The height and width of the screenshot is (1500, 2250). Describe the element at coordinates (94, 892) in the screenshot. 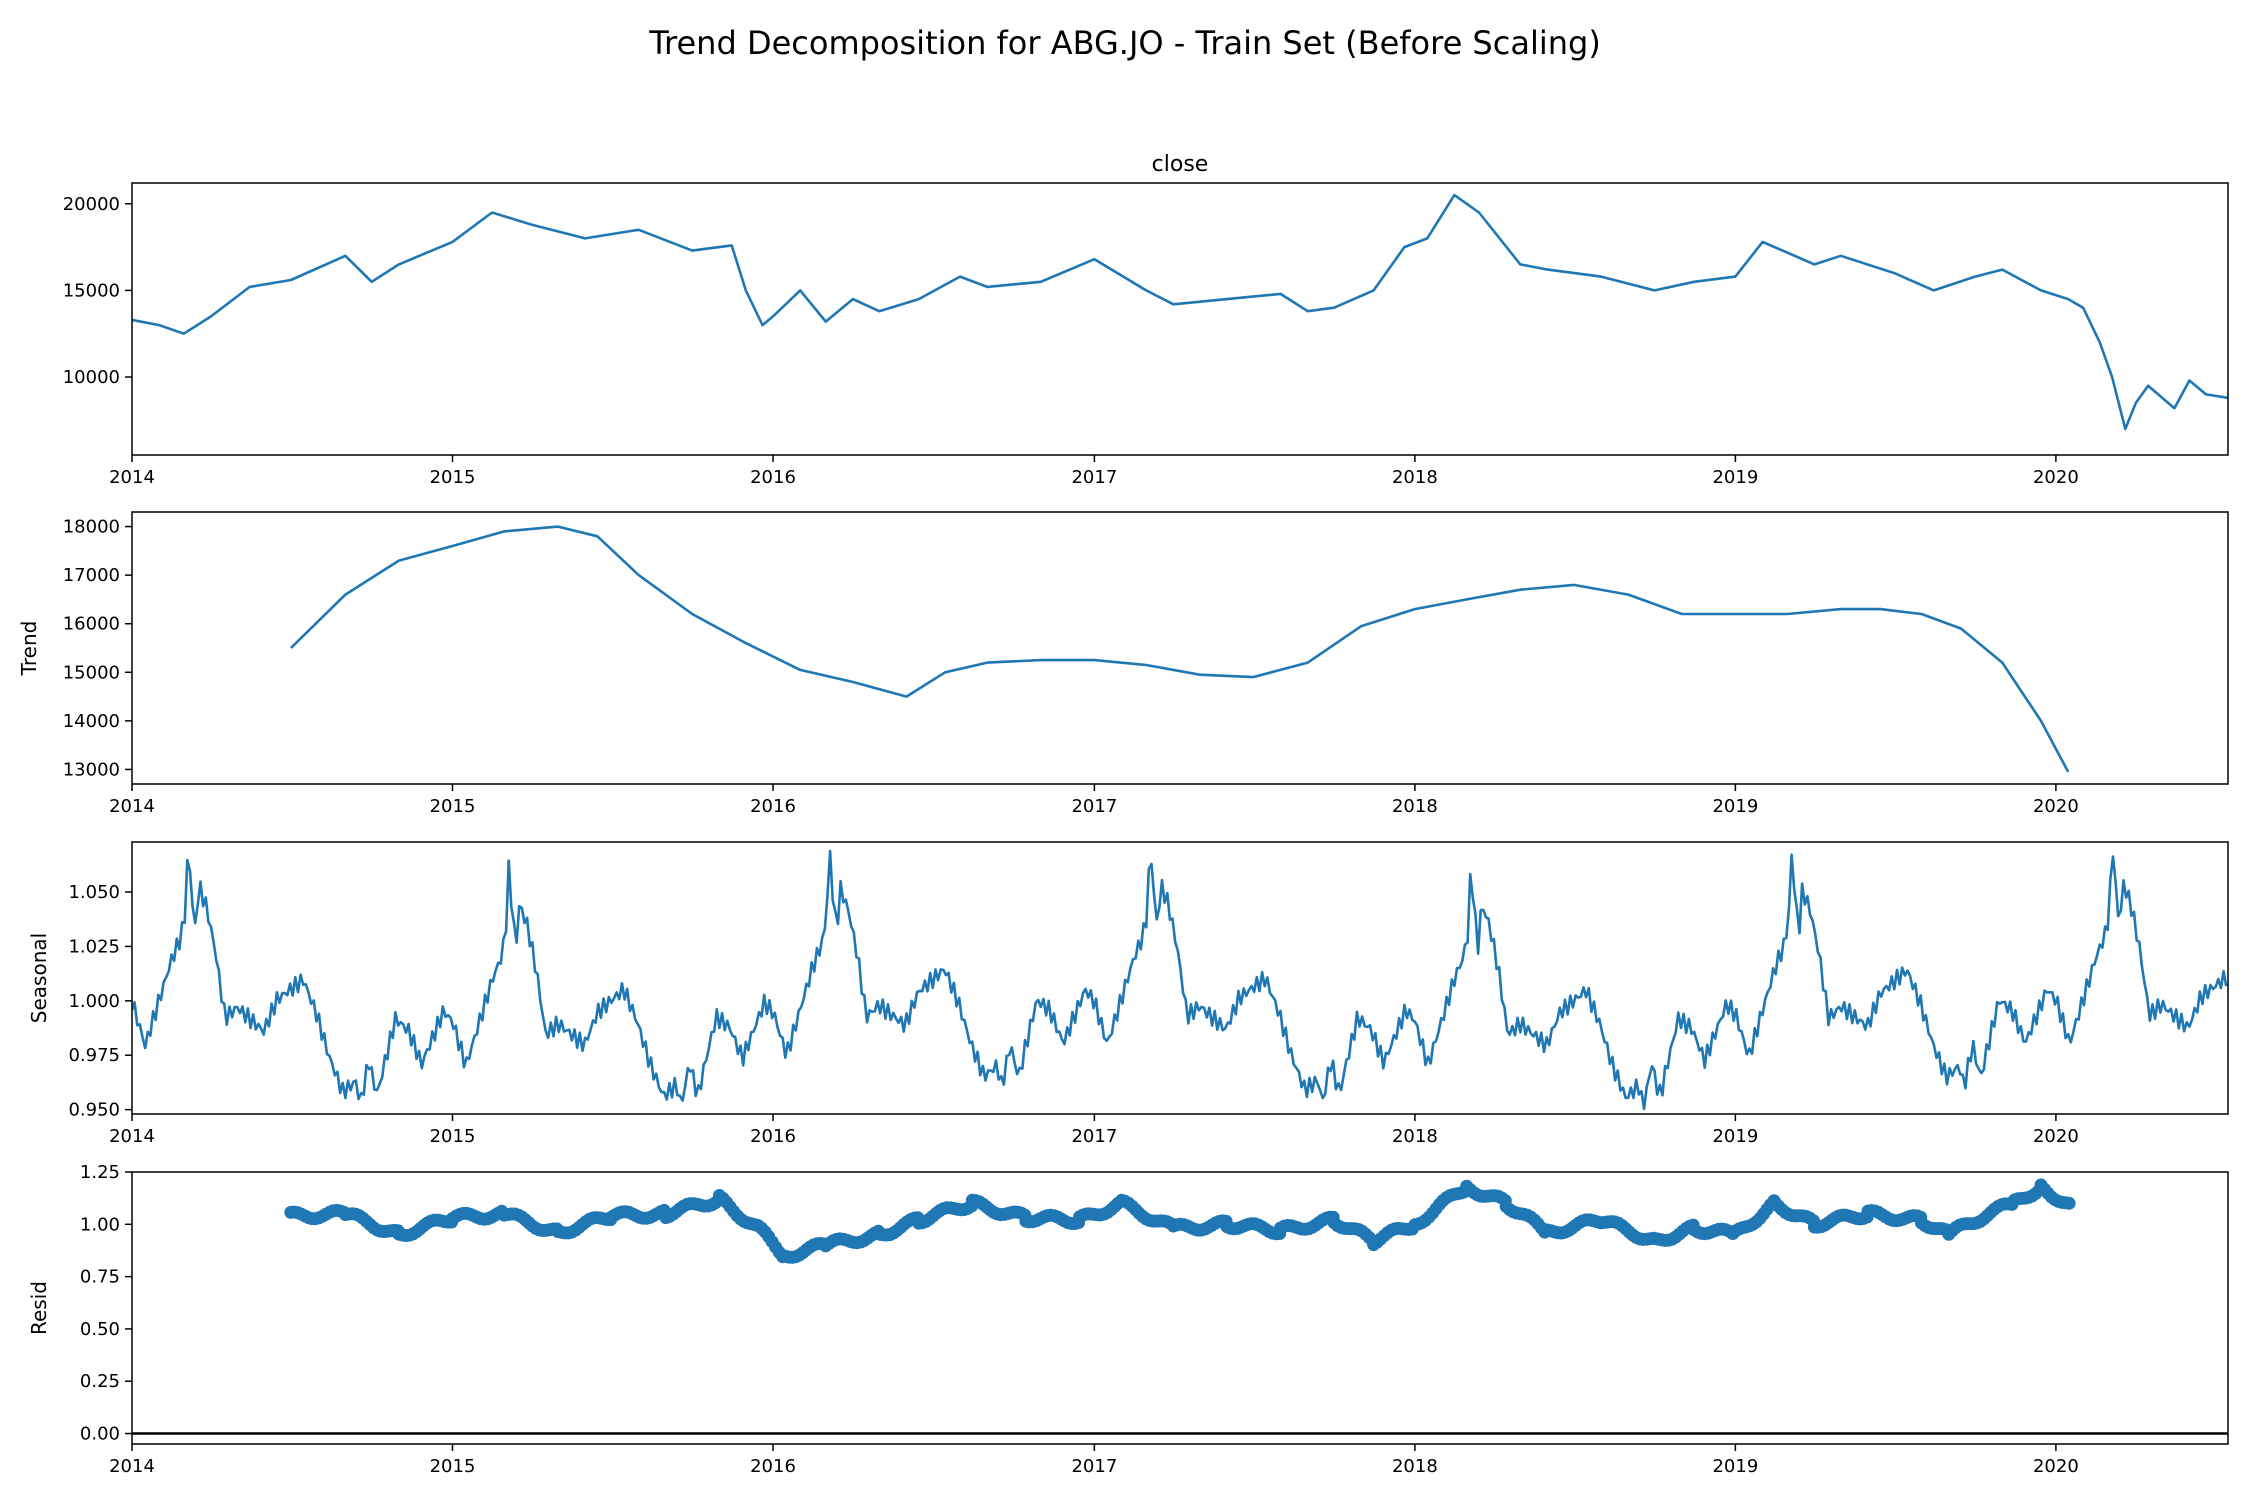

I see `y-tick-label: 1.050` at that location.